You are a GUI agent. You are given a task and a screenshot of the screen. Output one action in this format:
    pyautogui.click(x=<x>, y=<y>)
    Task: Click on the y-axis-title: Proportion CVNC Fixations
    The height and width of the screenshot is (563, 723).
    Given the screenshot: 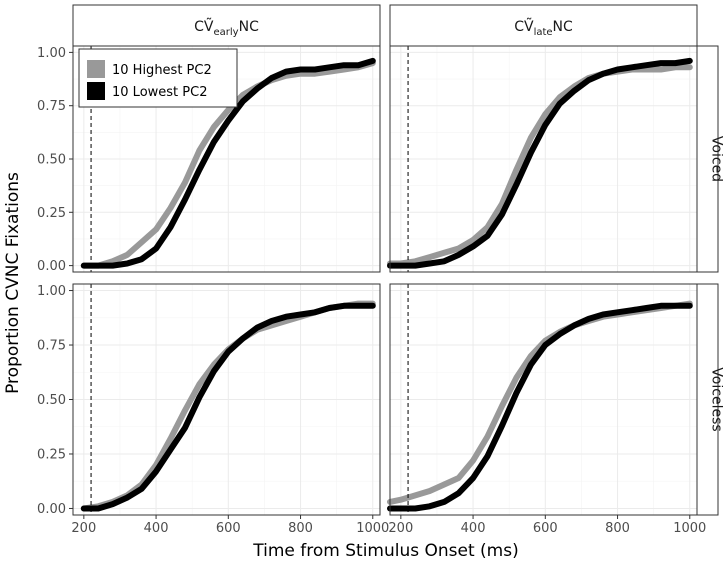 What is the action you would take?
    pyautogui.click(x=13, y=283)
    